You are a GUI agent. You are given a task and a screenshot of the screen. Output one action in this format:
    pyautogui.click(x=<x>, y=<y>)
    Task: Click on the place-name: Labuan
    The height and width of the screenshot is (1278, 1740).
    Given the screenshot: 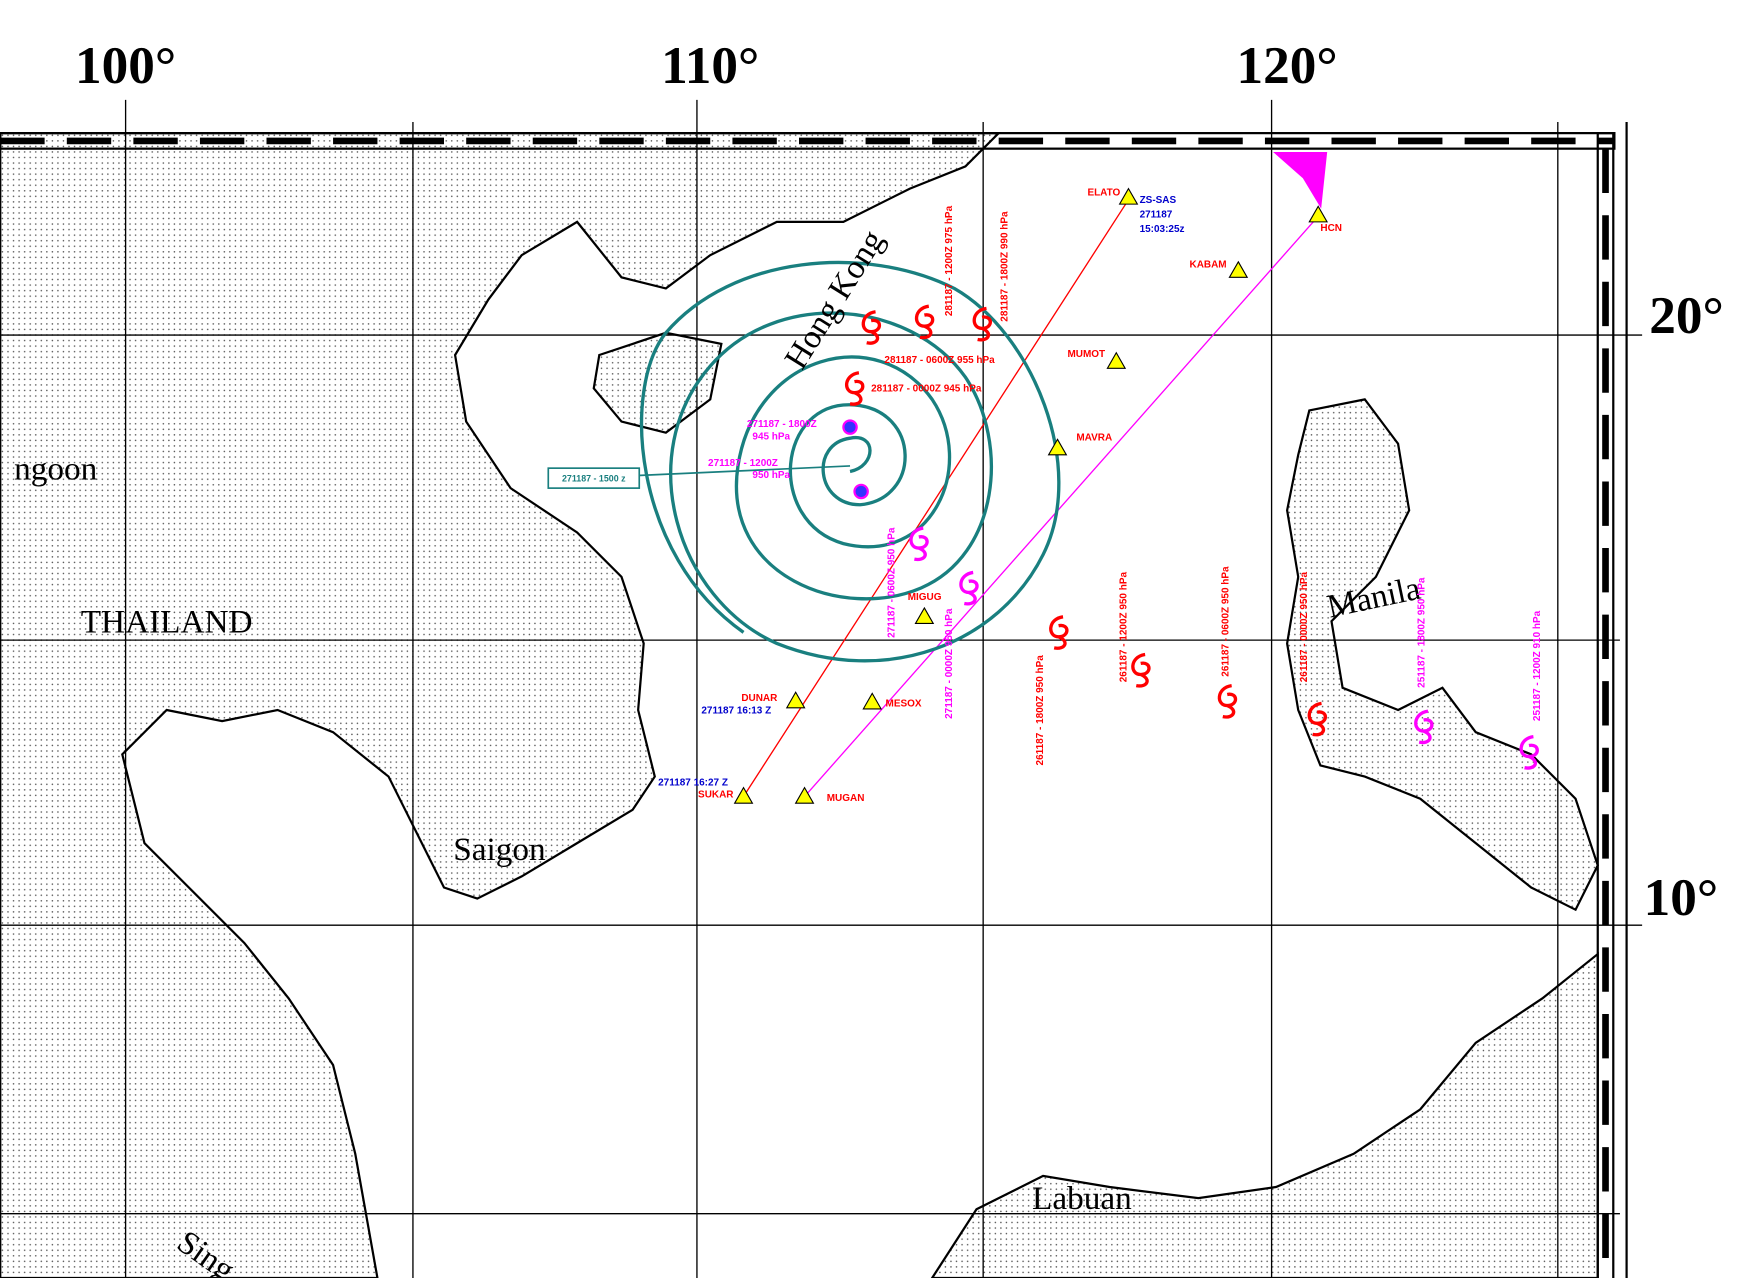 What is the action you would take?
    pyautogui.click(x=1082, y=1198)
    